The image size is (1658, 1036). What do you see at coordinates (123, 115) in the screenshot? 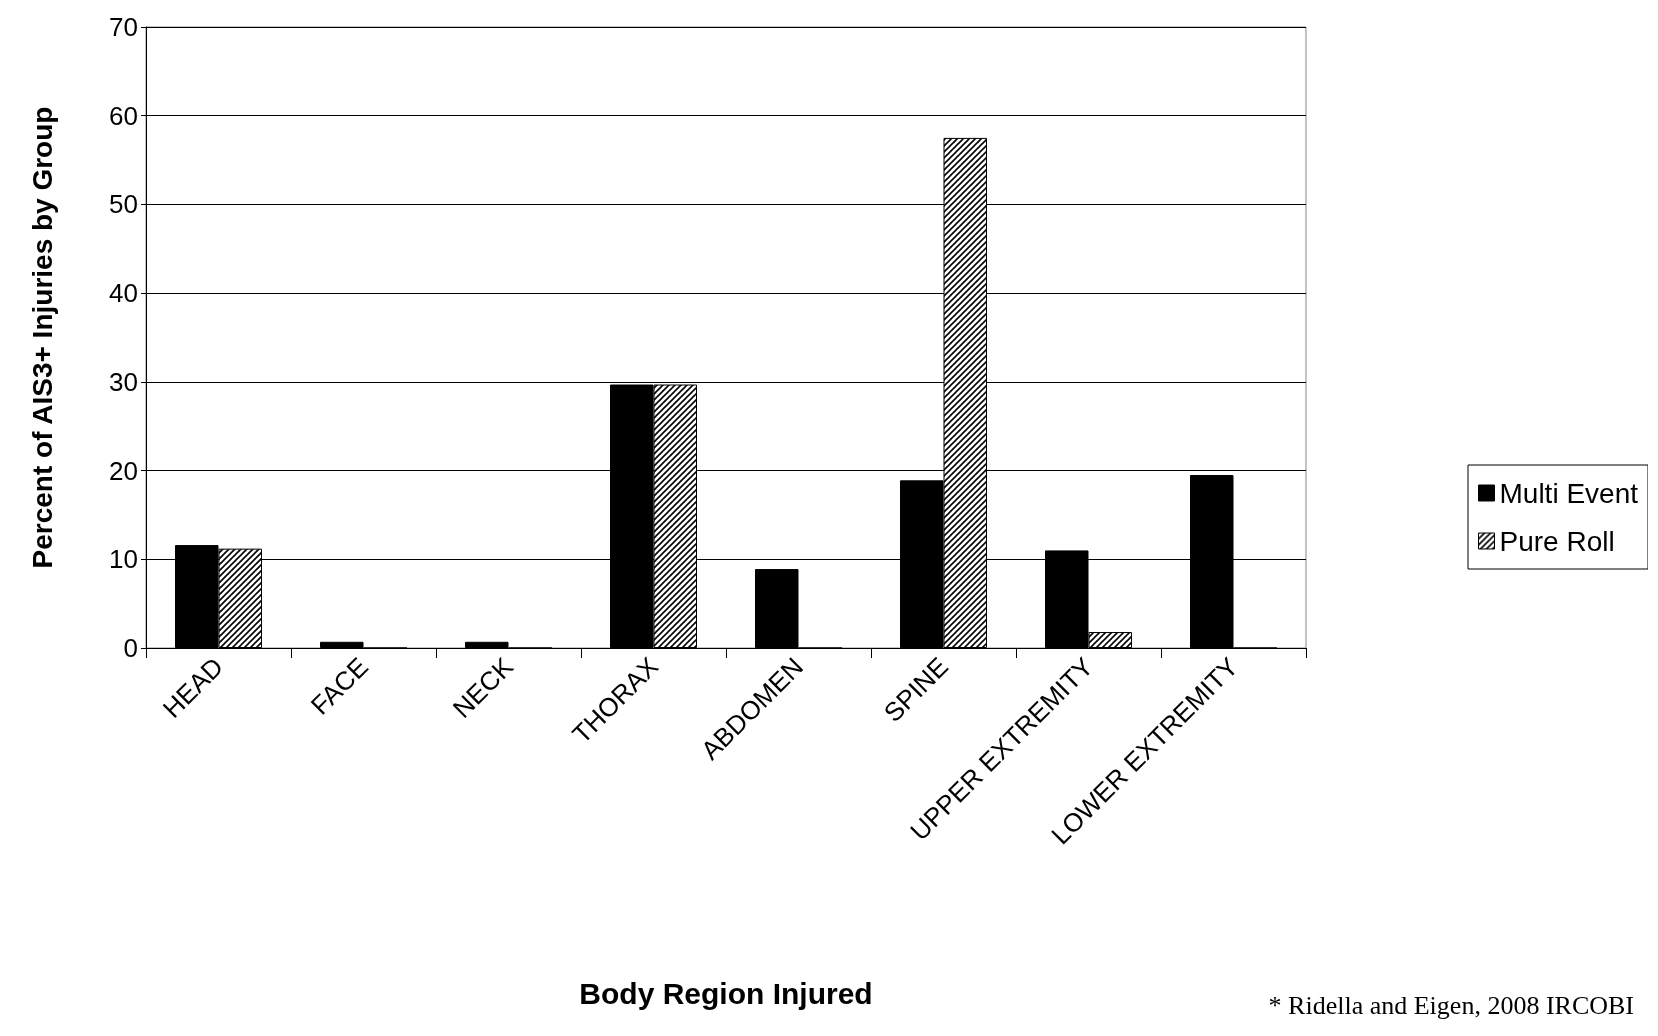
I see `y-tick-label: 60` at bounding box center [123, 115].